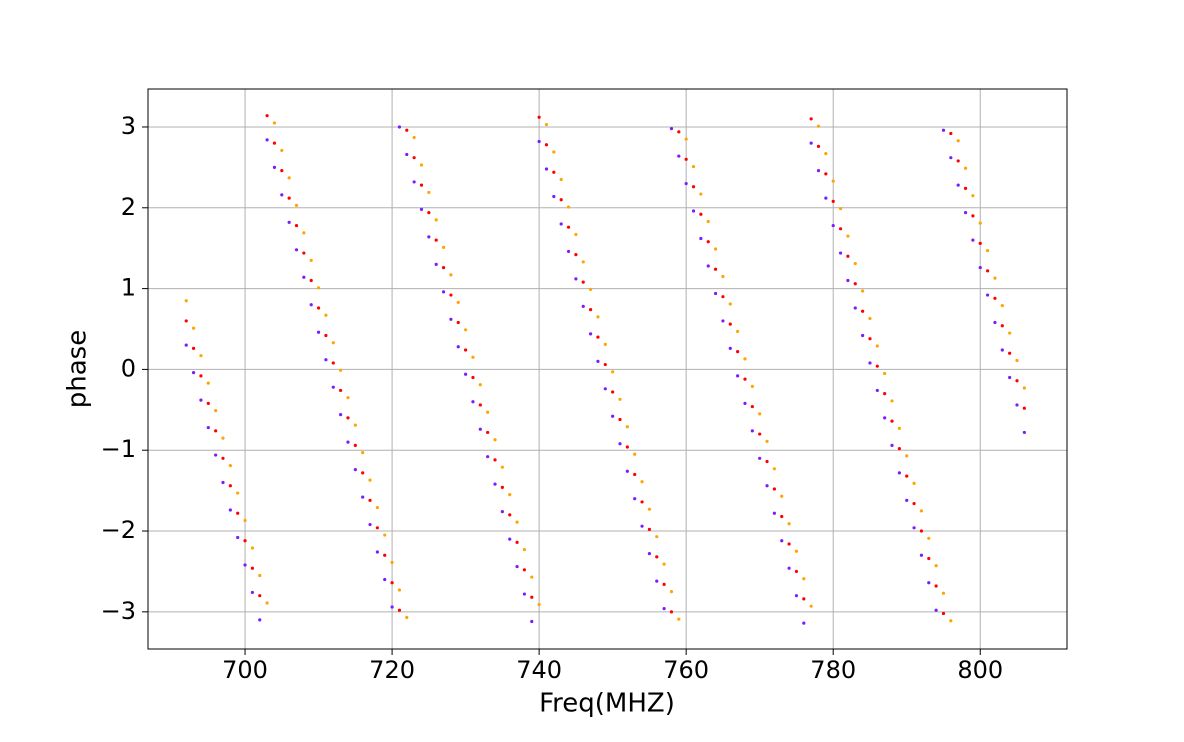 This screenshot has height=742, width=1184. I want to click on x-tick-label: 780, so click(833, 670).